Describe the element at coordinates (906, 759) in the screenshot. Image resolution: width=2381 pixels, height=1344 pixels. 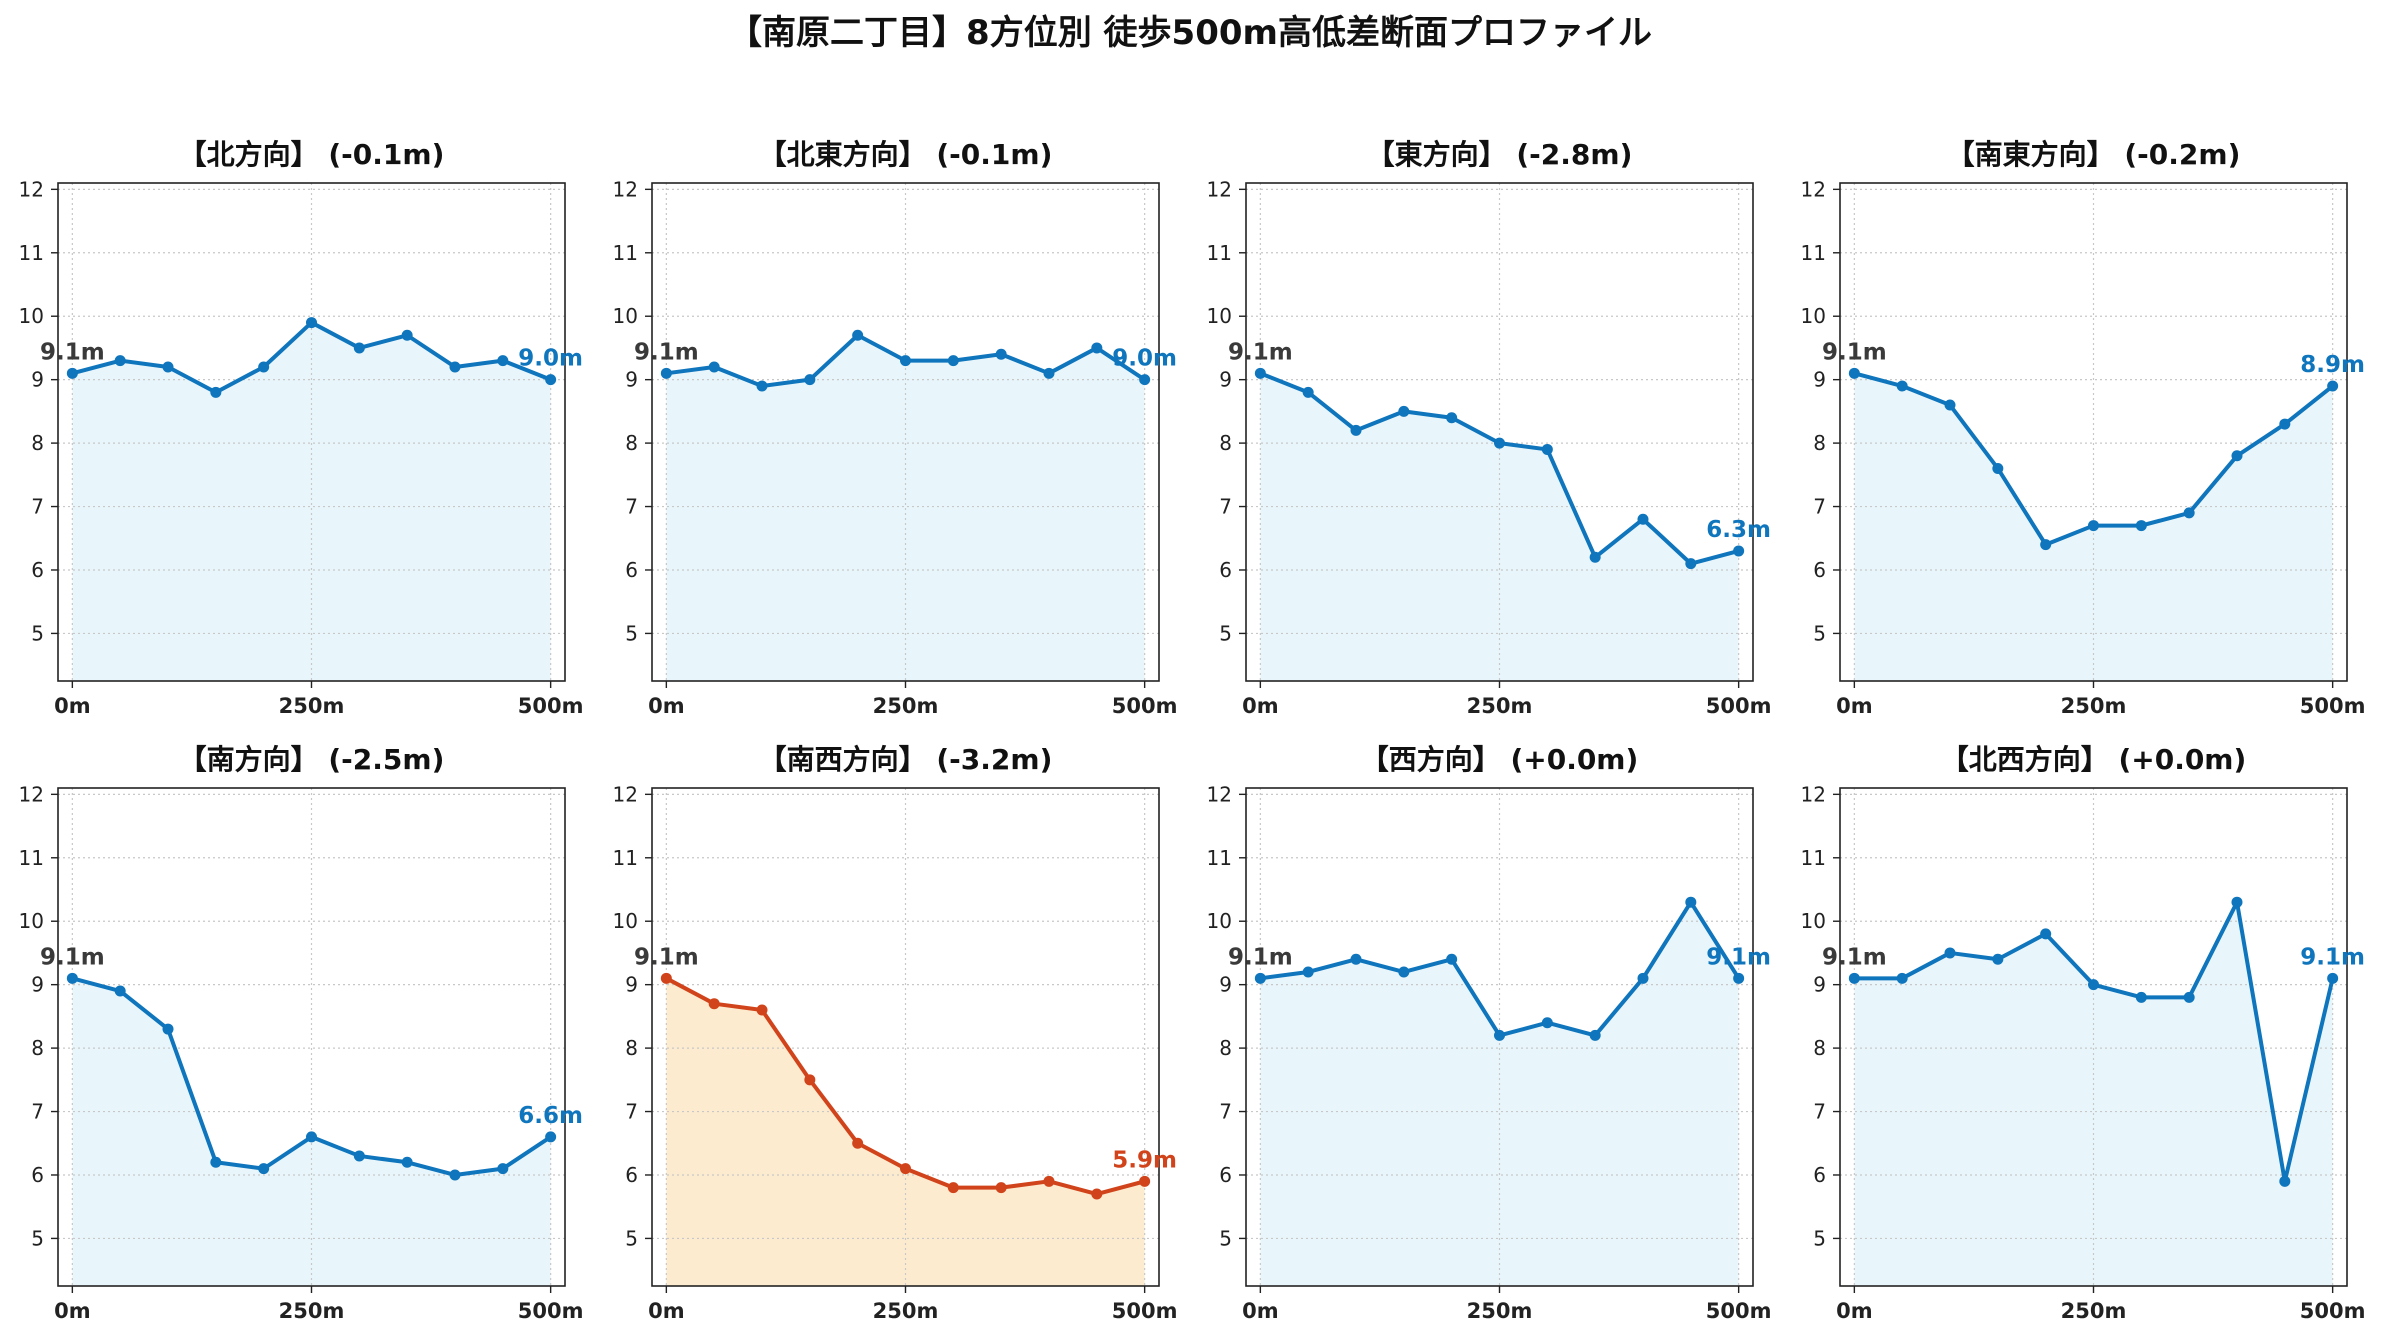
I see `panel-title: 【南西方向】 (-3.2m)` at that location.